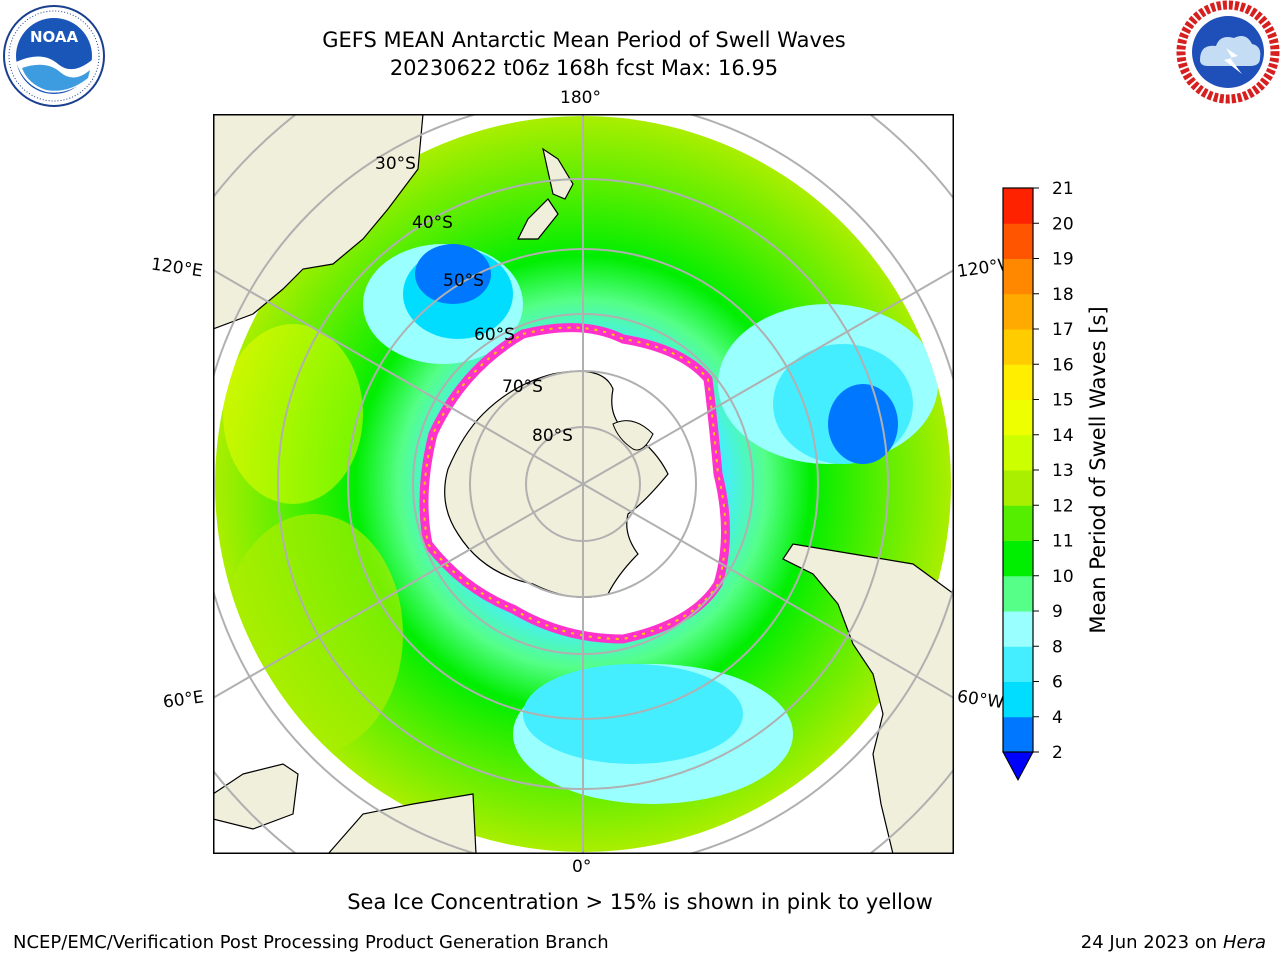  What do you see at coordinates (1057, 647) in the screenshot?
I see `colorbar-tick-label: 8` at bounding box center [1057, 647].